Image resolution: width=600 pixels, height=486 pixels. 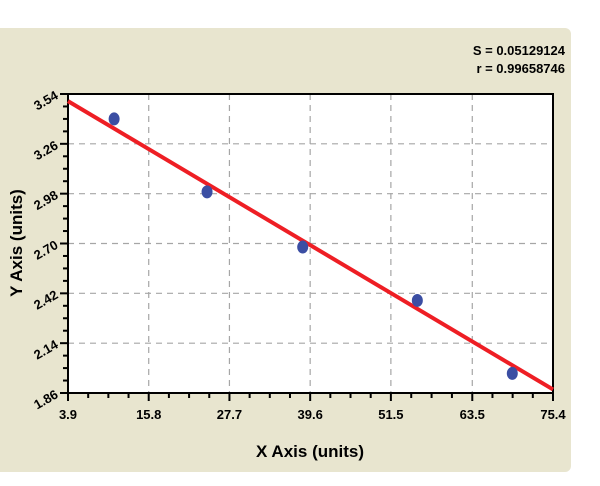 What do you see at coordinates (229, 414) in the screenshot?
I see `x-tick-label: 27.7` at bounding box center [229, 414].